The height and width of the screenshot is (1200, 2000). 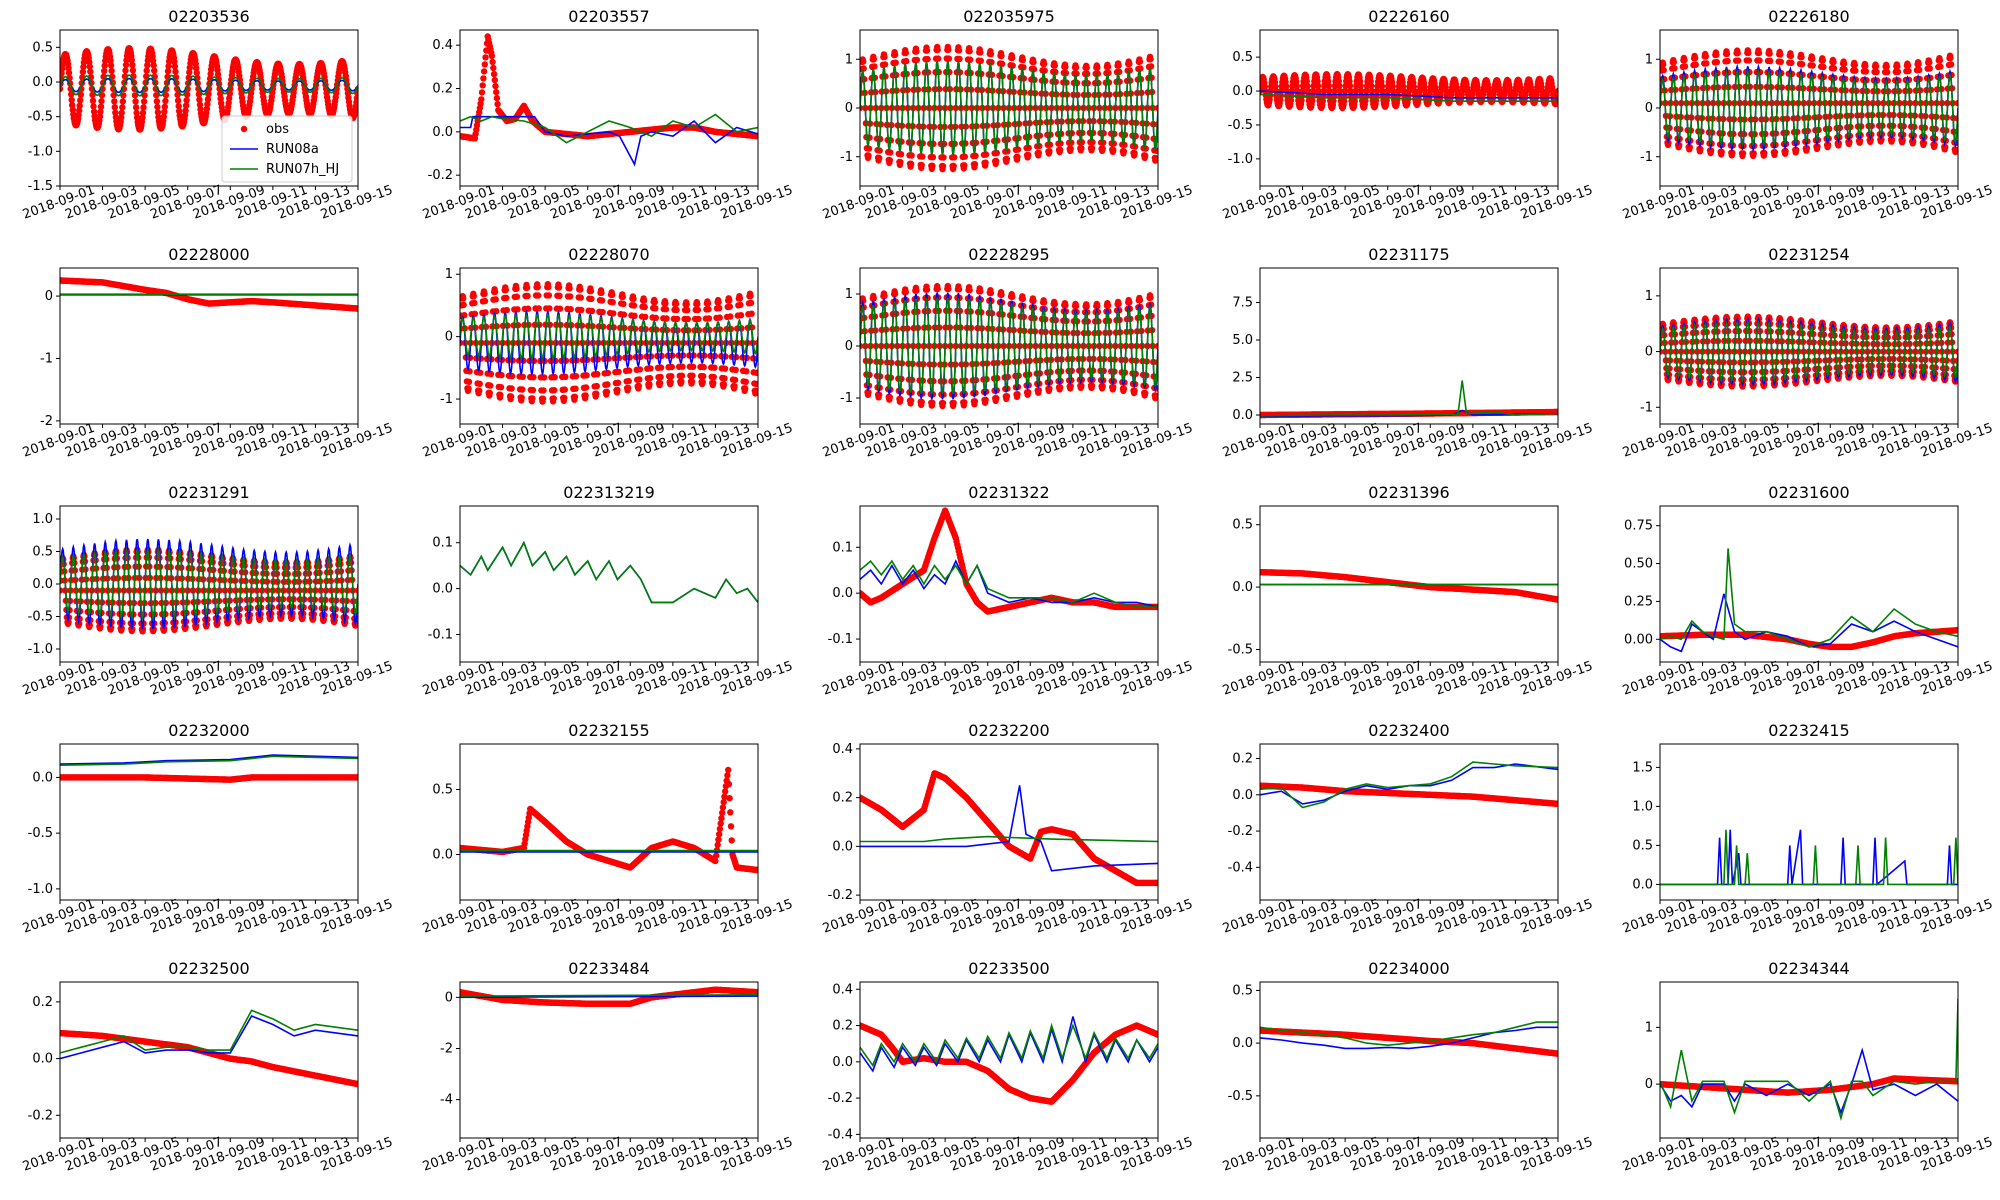 I want to click on y-tick-label: 0.0, so click(x=42, y=82).